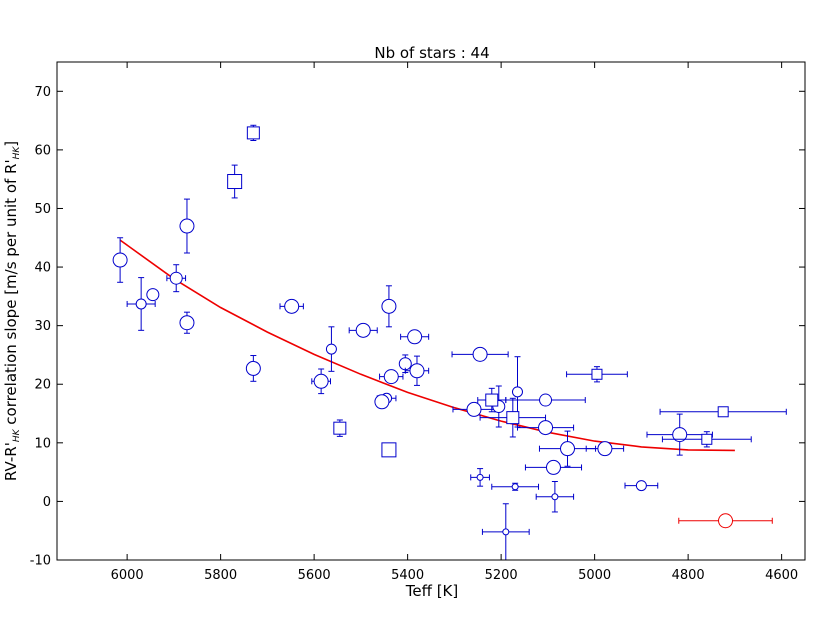 This screenshot has height=623, width=830. What do you see at coordinates (42, 92) in the screenshot?
I see `y-tick-label: 70` at bounding box center [42, 92].